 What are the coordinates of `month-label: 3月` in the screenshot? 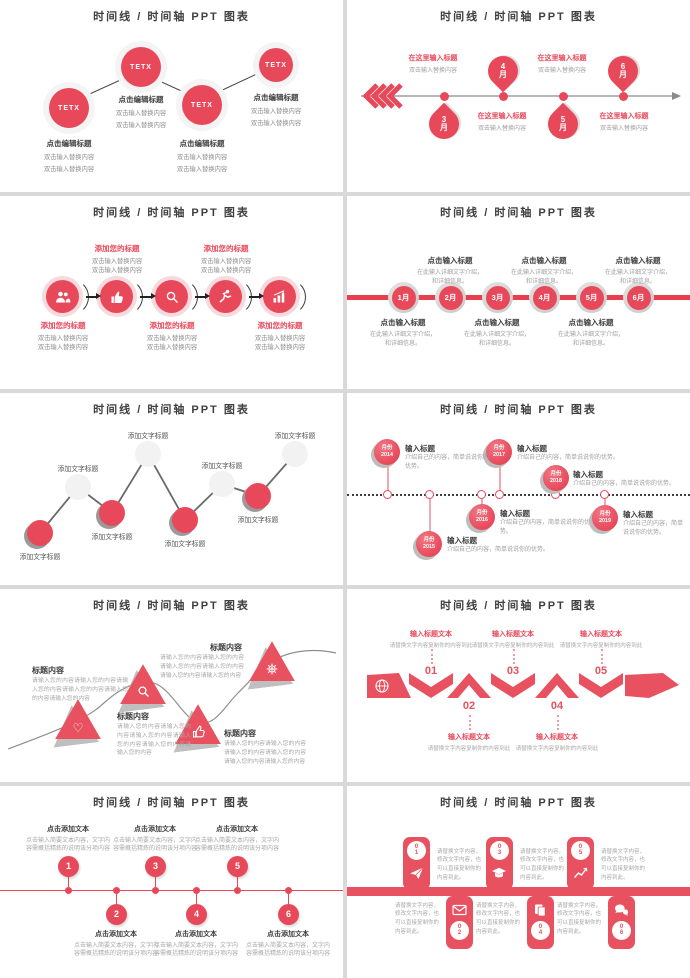 It's located at (497, 297).